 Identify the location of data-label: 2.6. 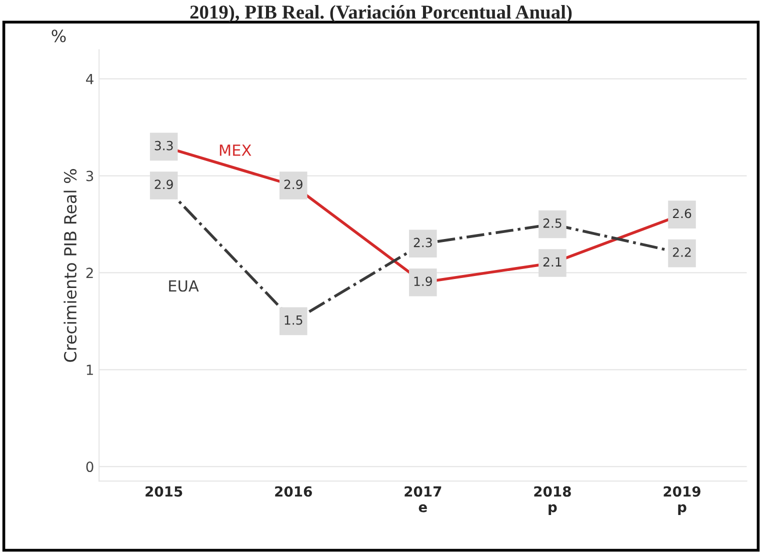
(682, 213).